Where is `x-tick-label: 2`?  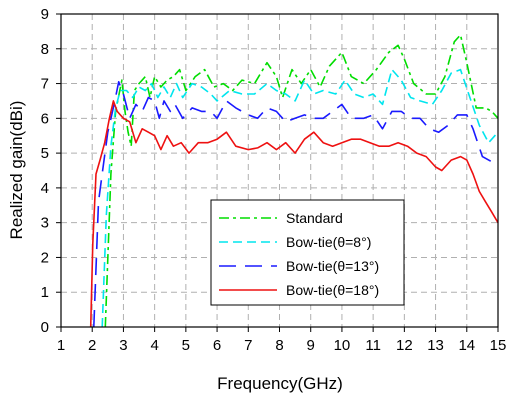 x-tick-label: 2 is located at coordinates (92, 345).